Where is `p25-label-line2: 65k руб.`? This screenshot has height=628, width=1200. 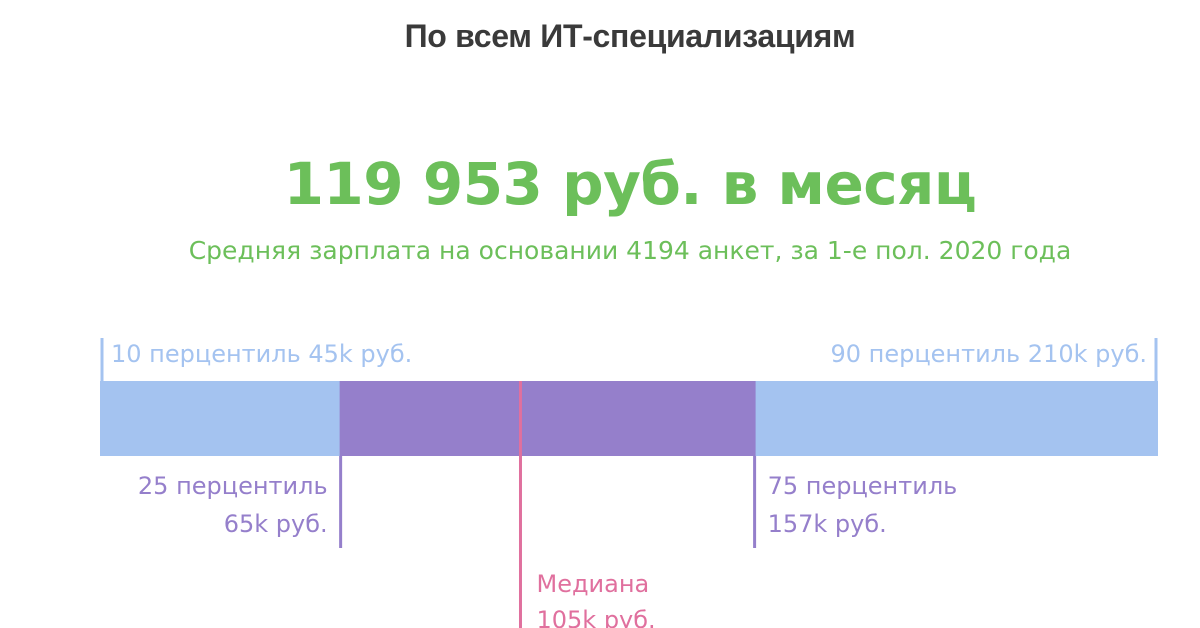
p25-label-line2: 65k руб. is located at coordinates (276, 524).